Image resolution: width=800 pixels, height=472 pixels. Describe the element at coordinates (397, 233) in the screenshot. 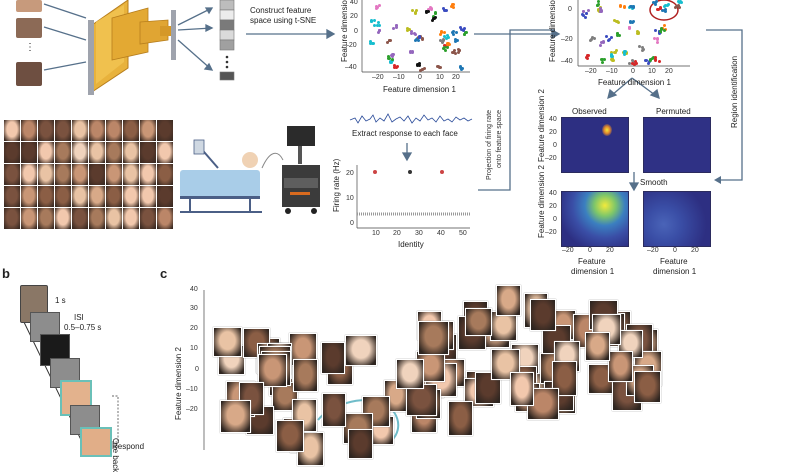

I see `firing-xtick: 20` at that location.